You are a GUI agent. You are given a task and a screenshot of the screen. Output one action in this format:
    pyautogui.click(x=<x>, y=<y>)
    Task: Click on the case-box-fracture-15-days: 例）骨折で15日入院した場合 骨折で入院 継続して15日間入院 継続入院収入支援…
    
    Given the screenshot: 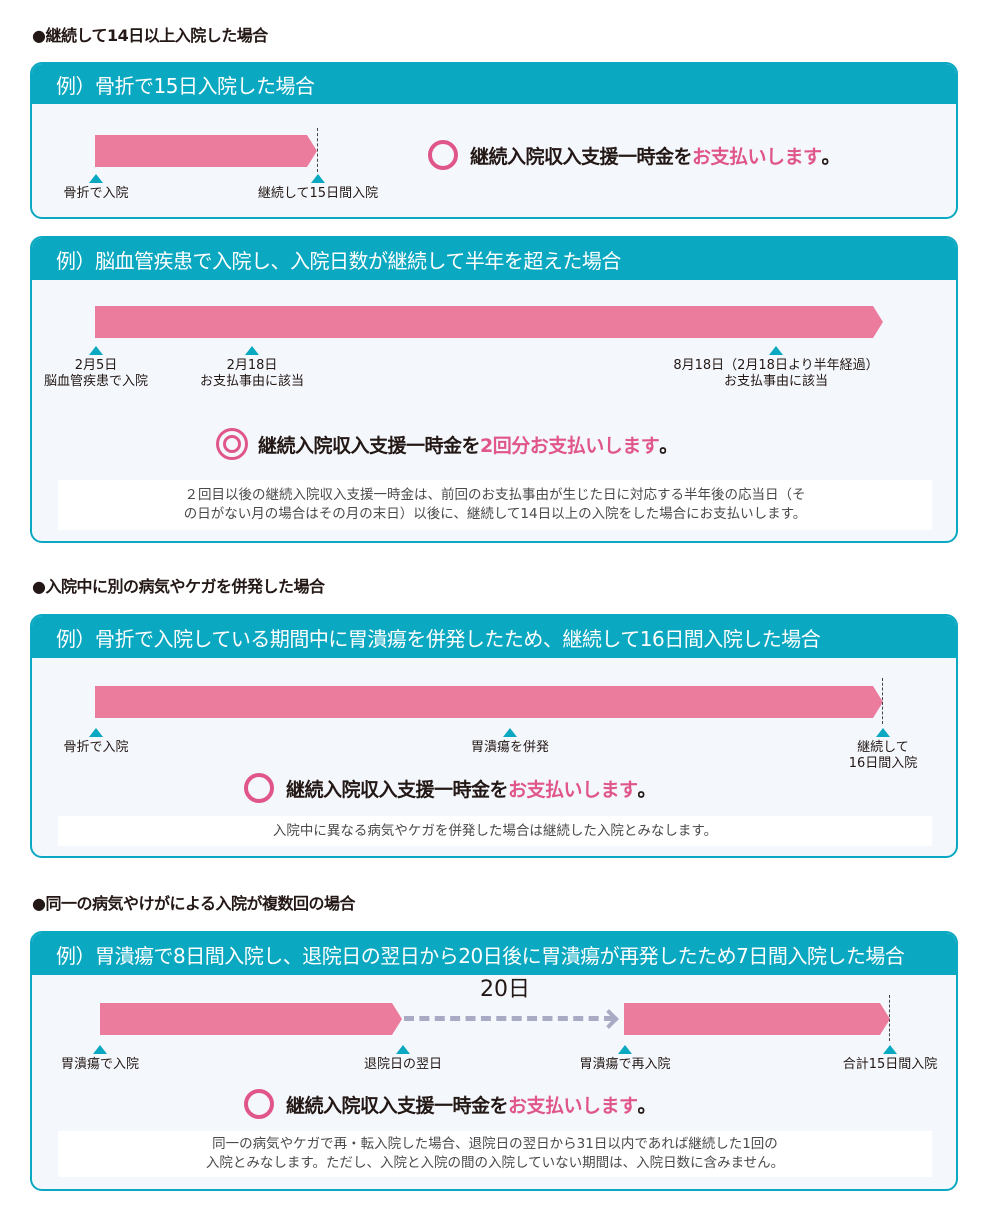 What is the action you would take?
    pyautogui.click(x=494, y=140)
    